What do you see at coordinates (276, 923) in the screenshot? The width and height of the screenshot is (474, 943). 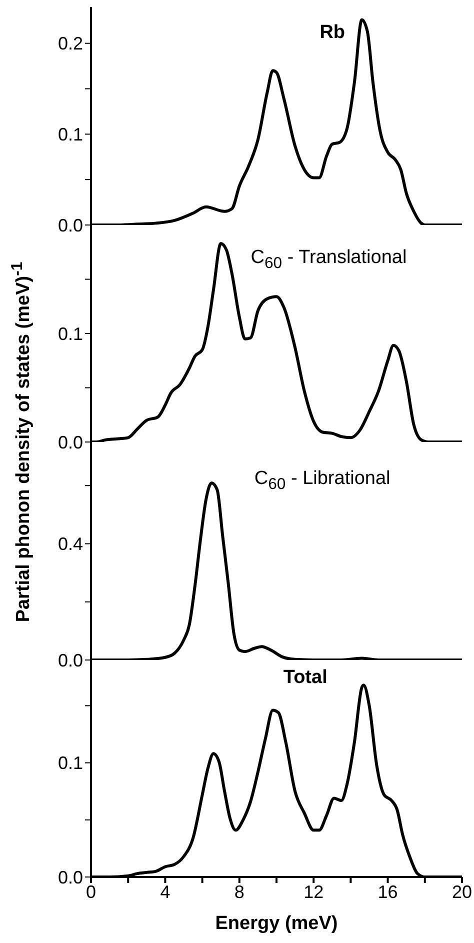 I see `x-axis-title: Energy (meV)` at bounding box center [276, 923].